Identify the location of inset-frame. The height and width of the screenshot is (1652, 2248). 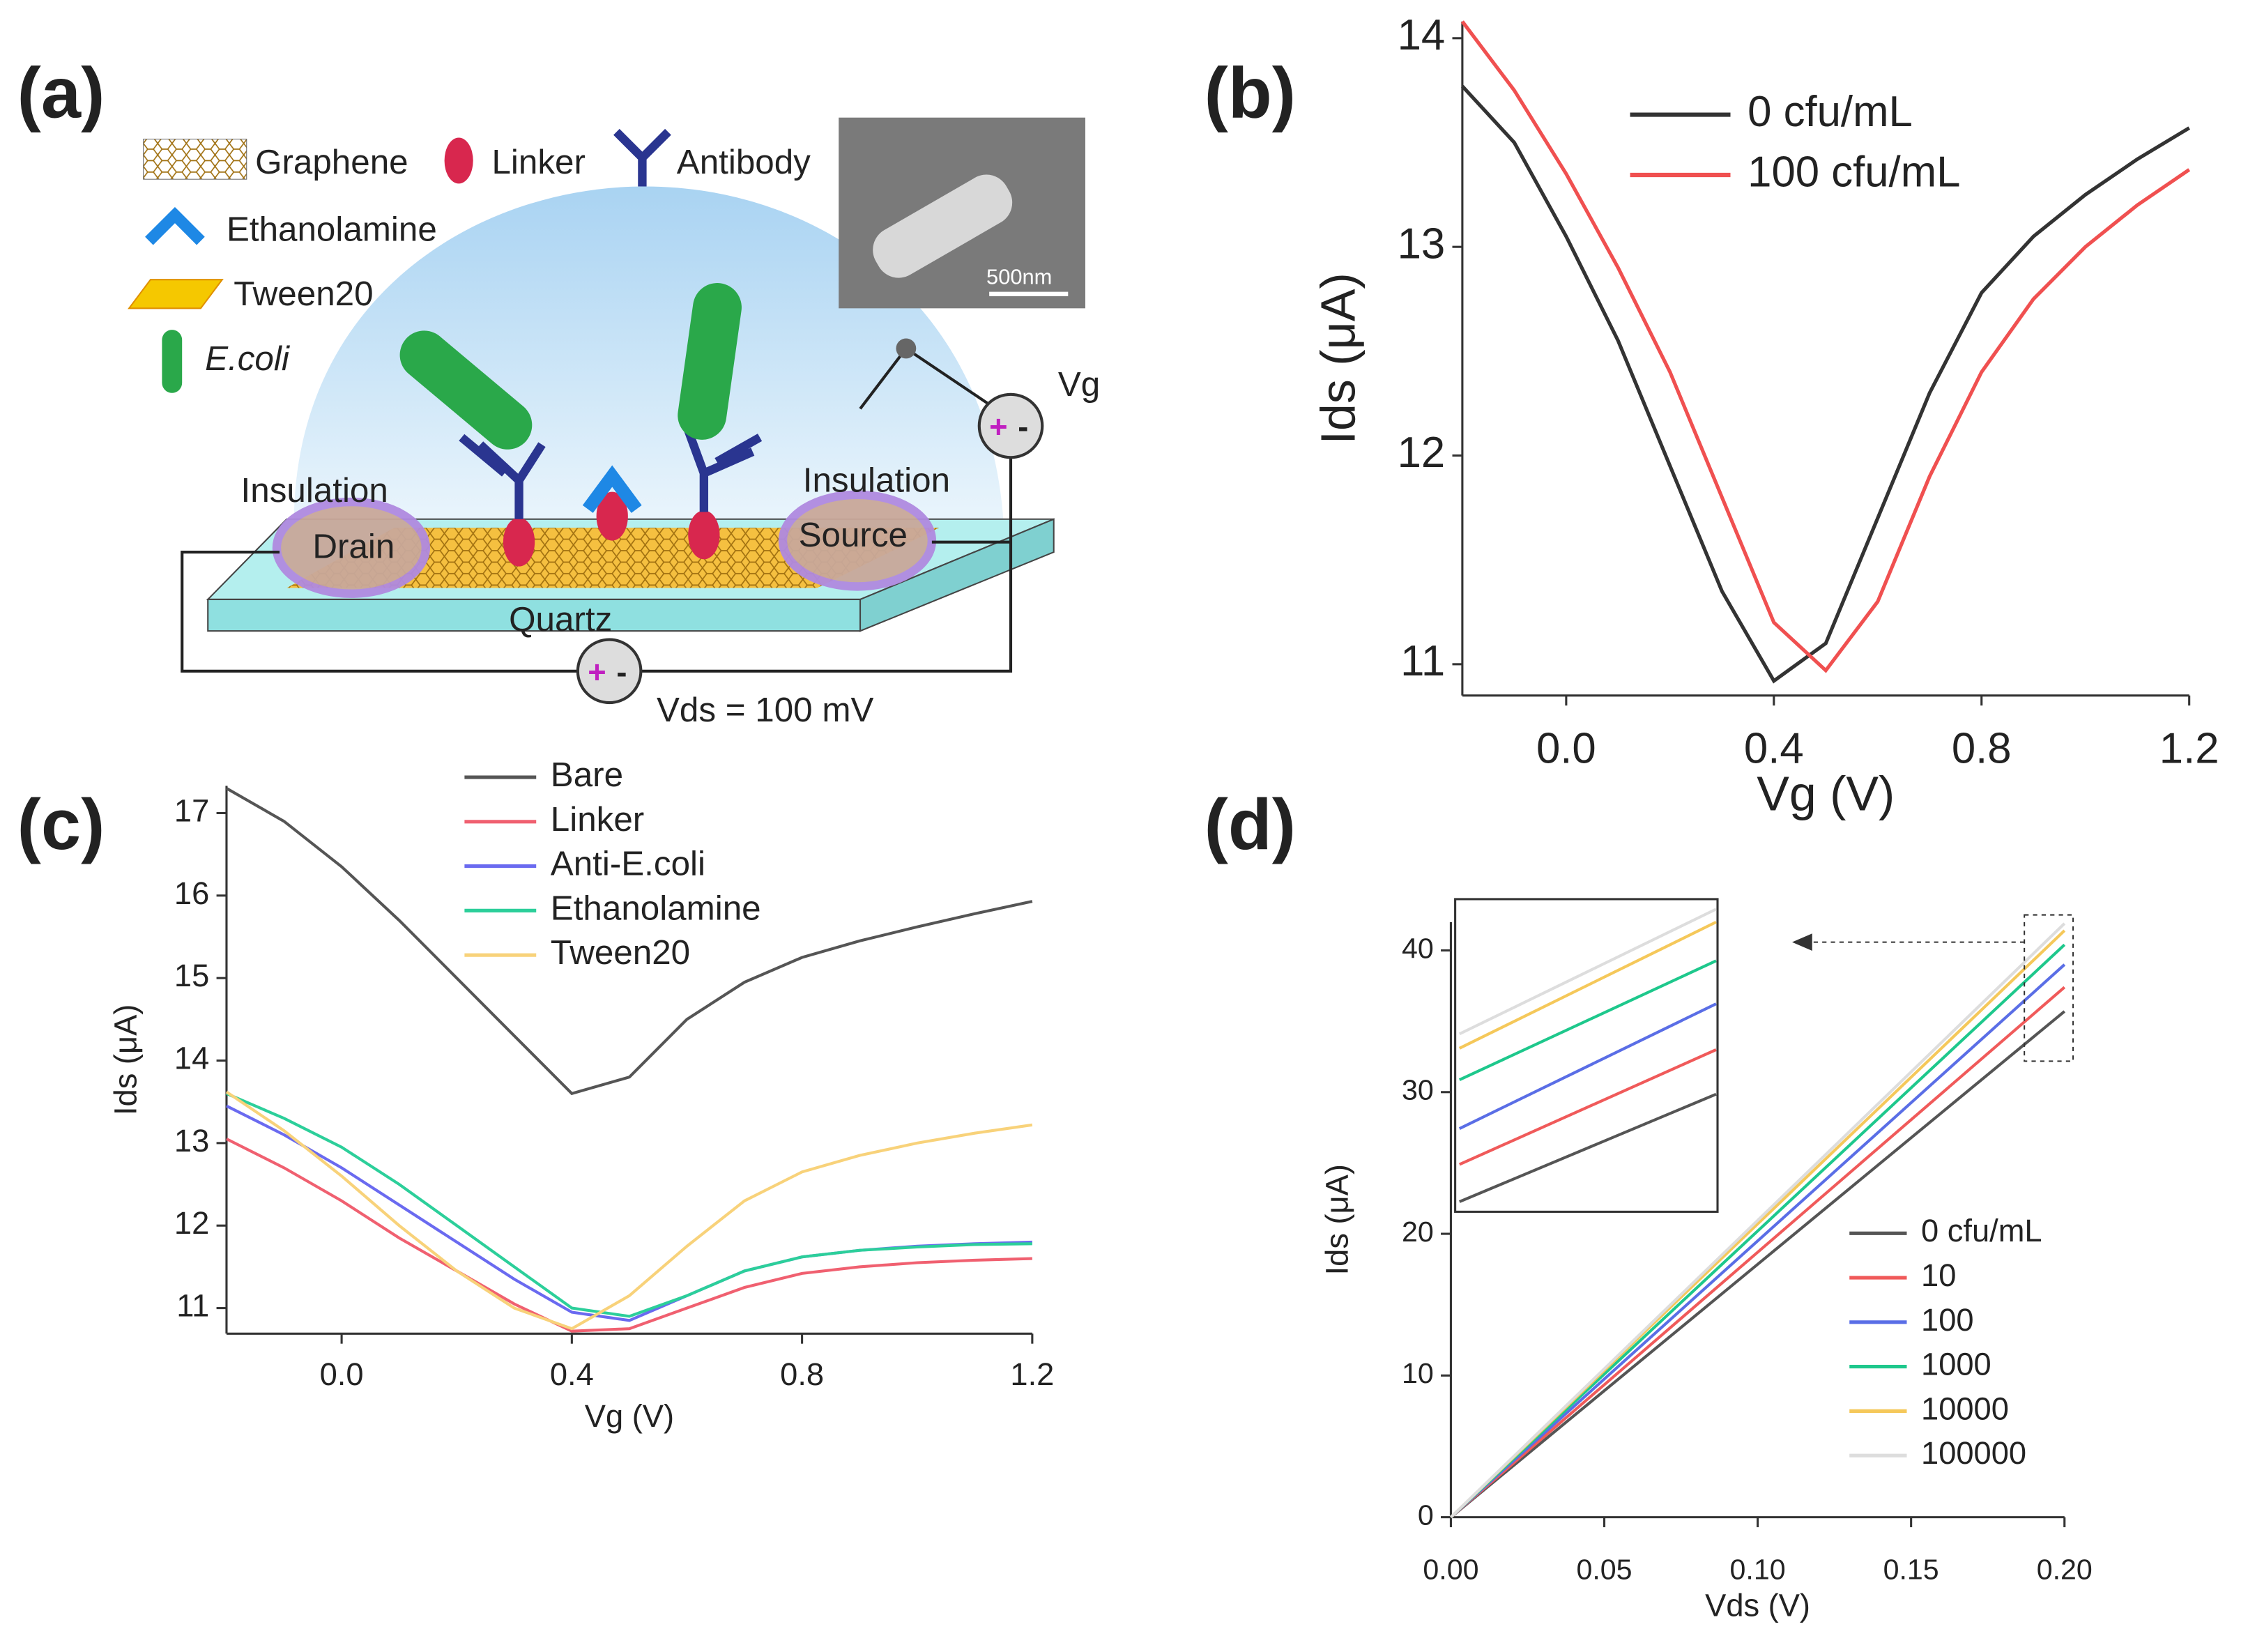
(1587, 1055).